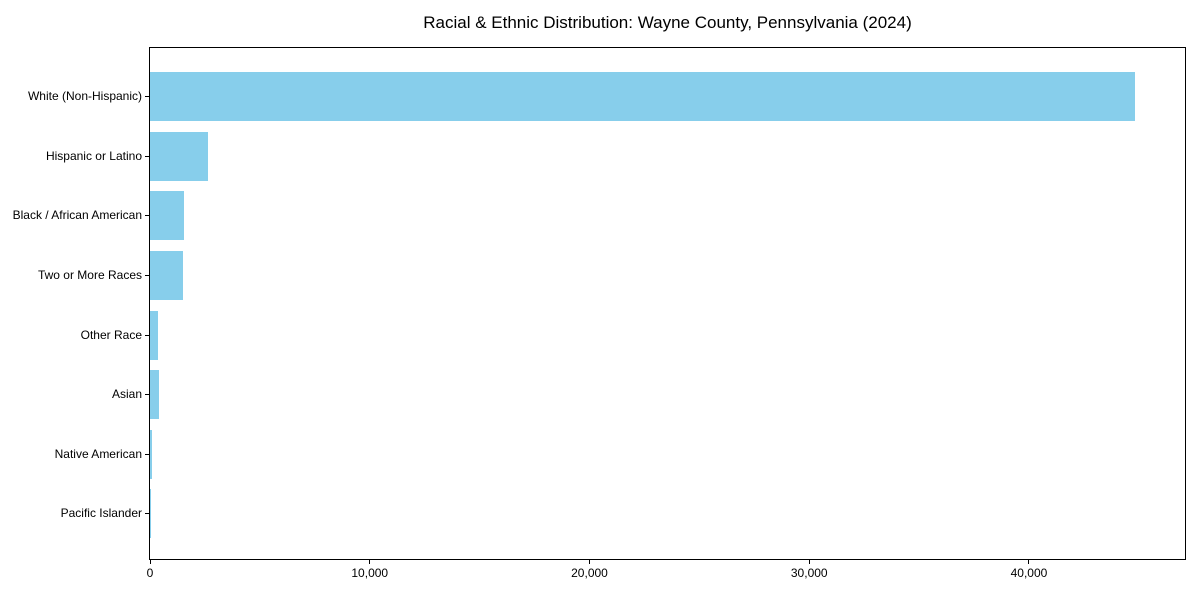  Describe the element at coordinates (126, 394) in the screenshot. I see `y-tick-label: Asian` at that location.